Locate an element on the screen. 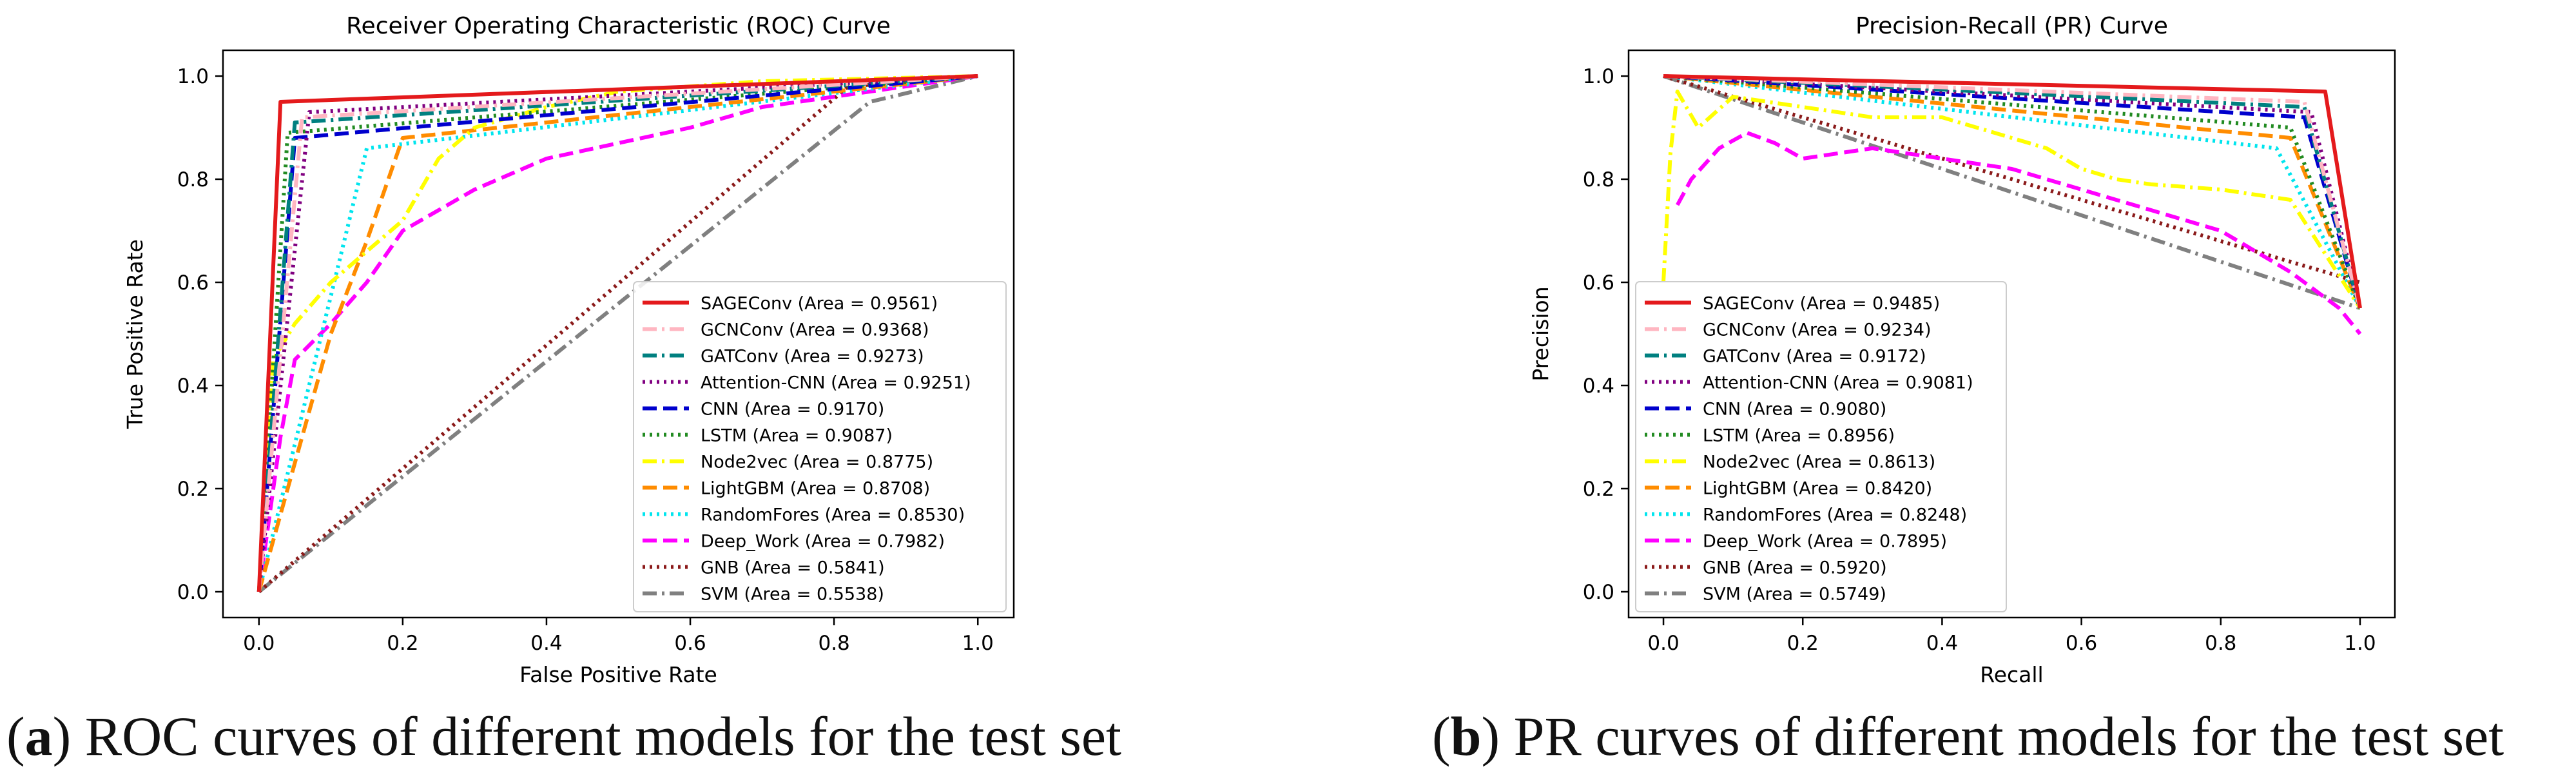 The height and width of the screenshot is (780, 2576). legend-entry: SAGEConv (Area = 0.9561) is located at coordinates (819, 304).